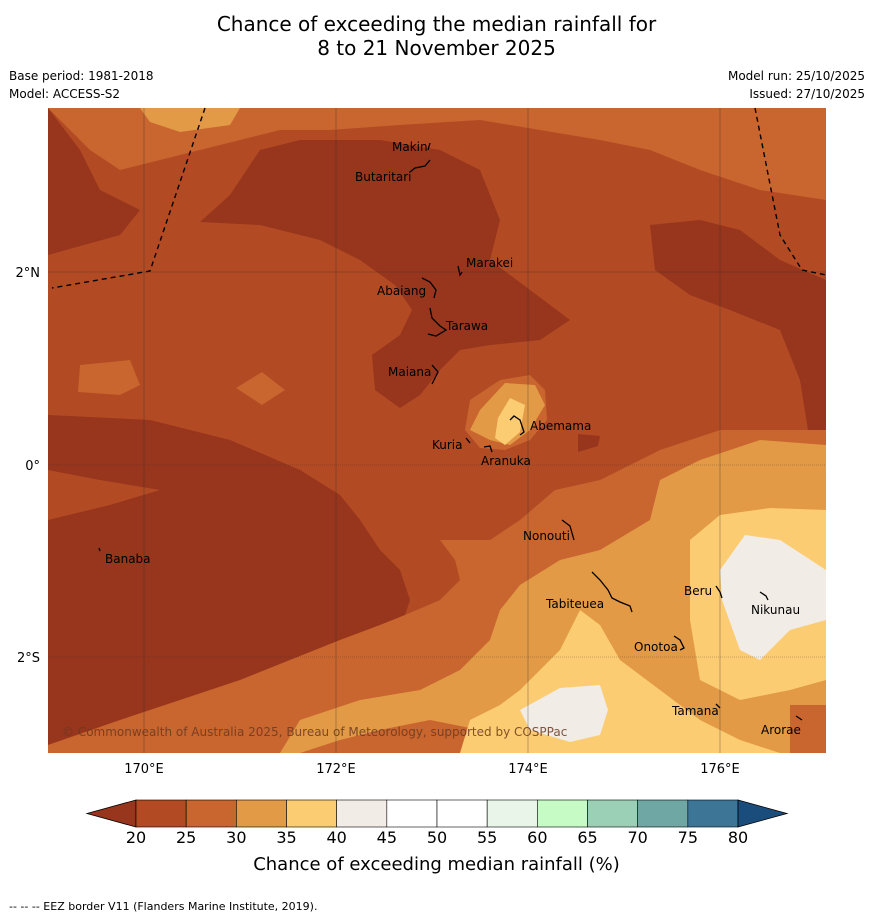 The height and width of the screenshot is (919, 873). I want to click on lon-label-174: 174°E, so click(528, 769).